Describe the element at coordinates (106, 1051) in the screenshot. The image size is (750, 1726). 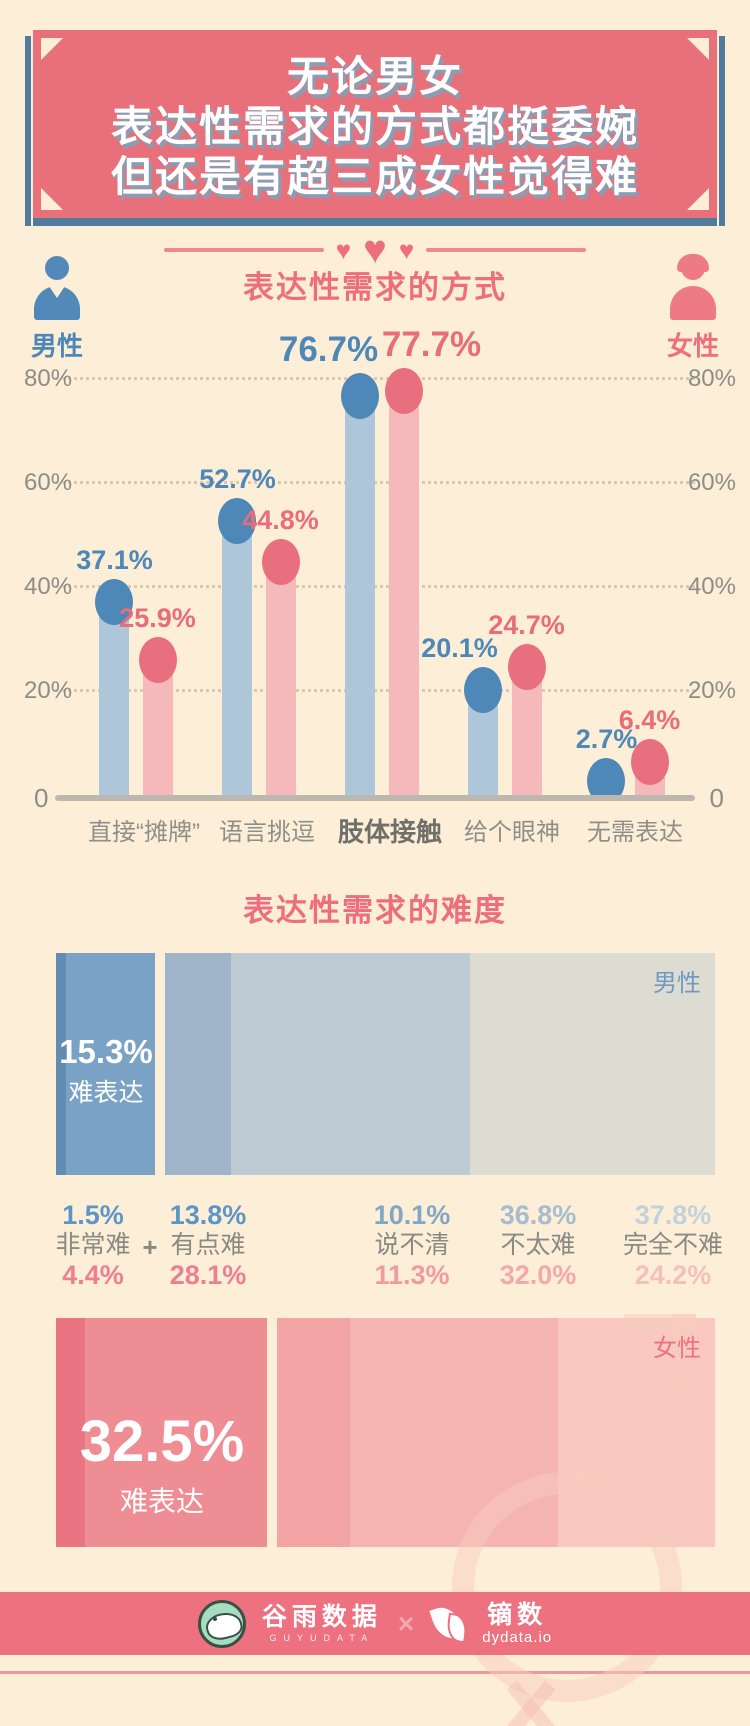
I see `male-callout-pct: 15.3%` at that location.